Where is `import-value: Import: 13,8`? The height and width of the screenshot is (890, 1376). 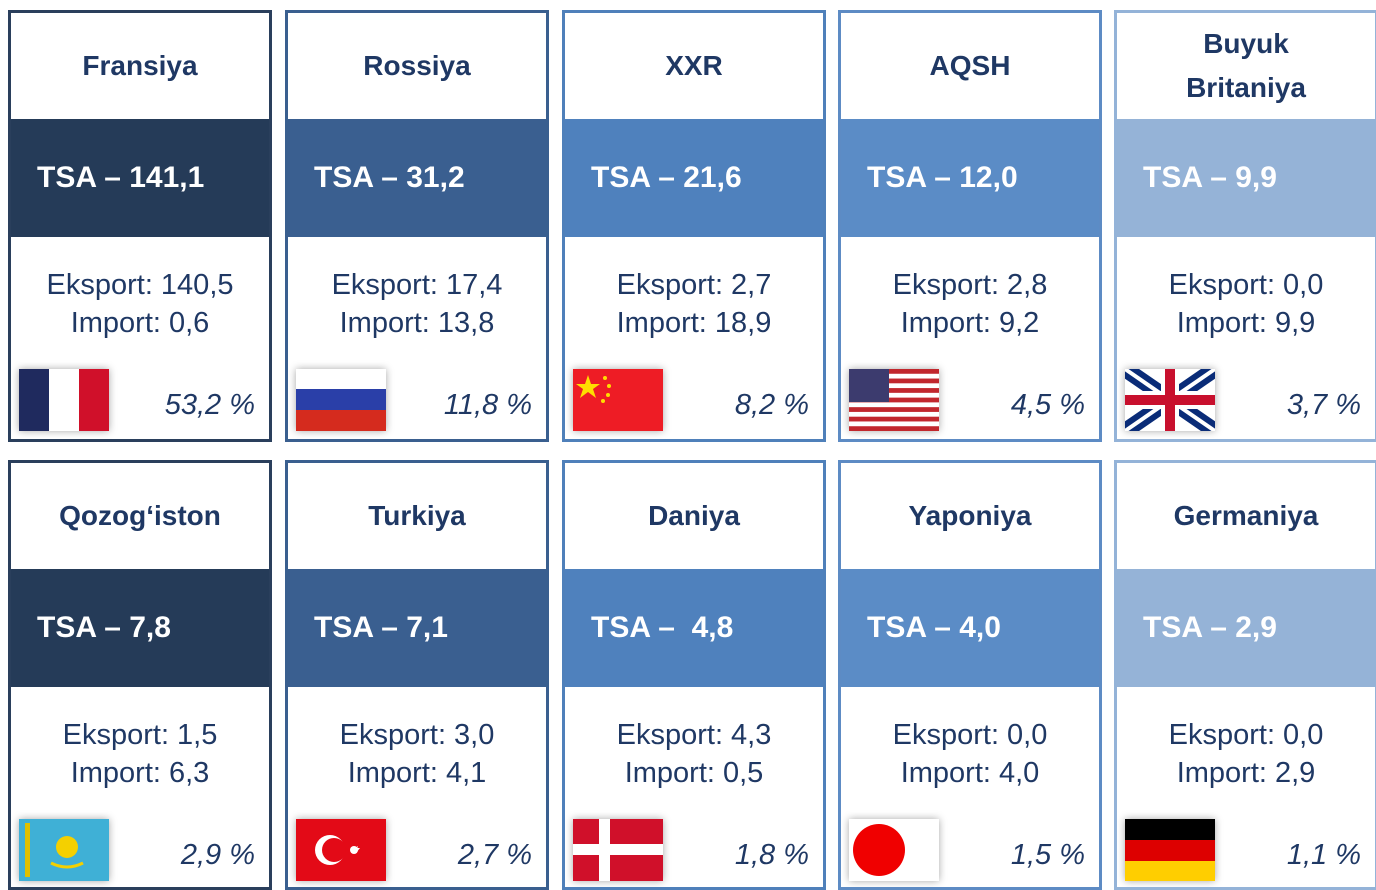
import-value: Import: 13,8 is located at coordinates (417, 323).